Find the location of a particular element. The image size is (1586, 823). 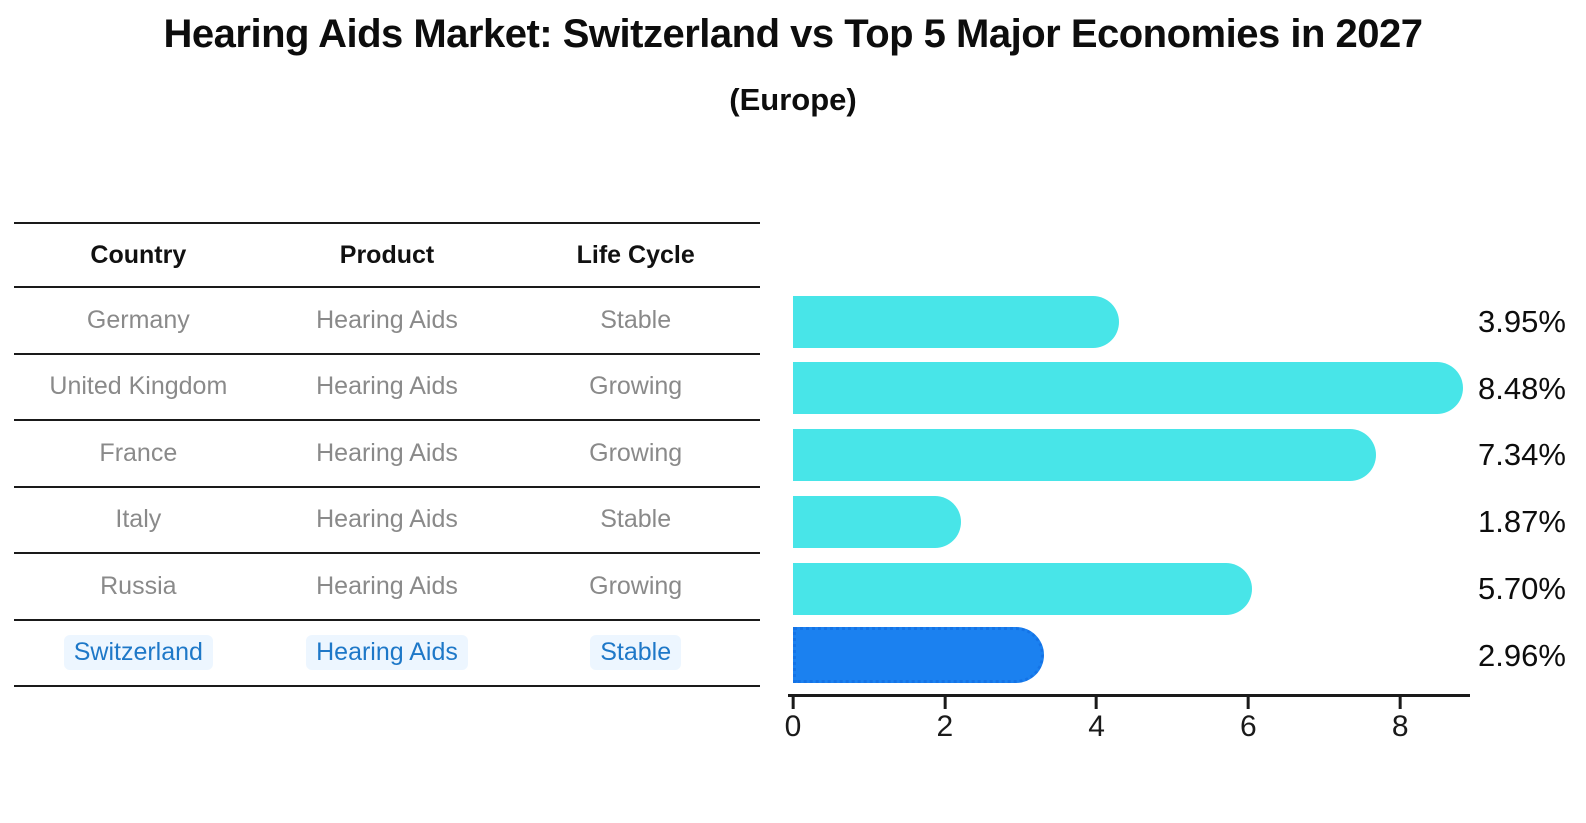

cell-country: France is located at coordinates (138, 452).